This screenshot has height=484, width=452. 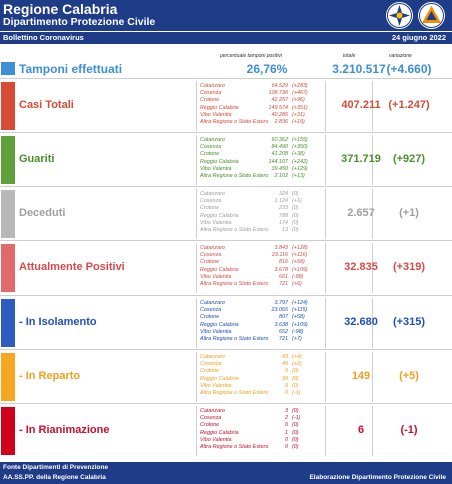 I want to click on list-item: Crotone 41.208 (+38), so click(x=261, y=154).